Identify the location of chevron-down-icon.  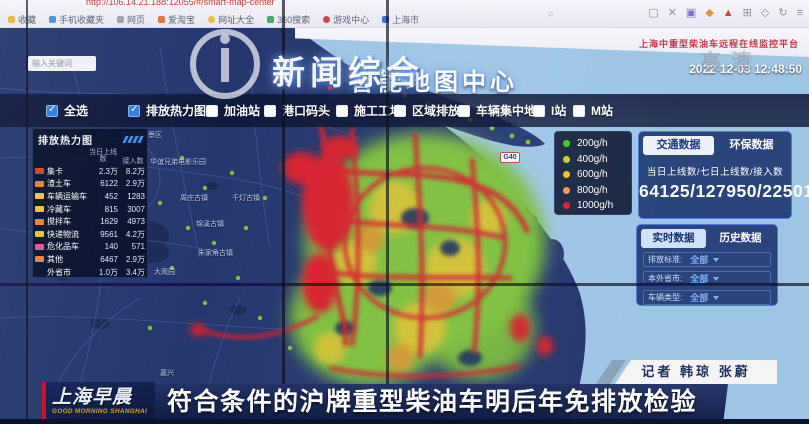
(716, 259).